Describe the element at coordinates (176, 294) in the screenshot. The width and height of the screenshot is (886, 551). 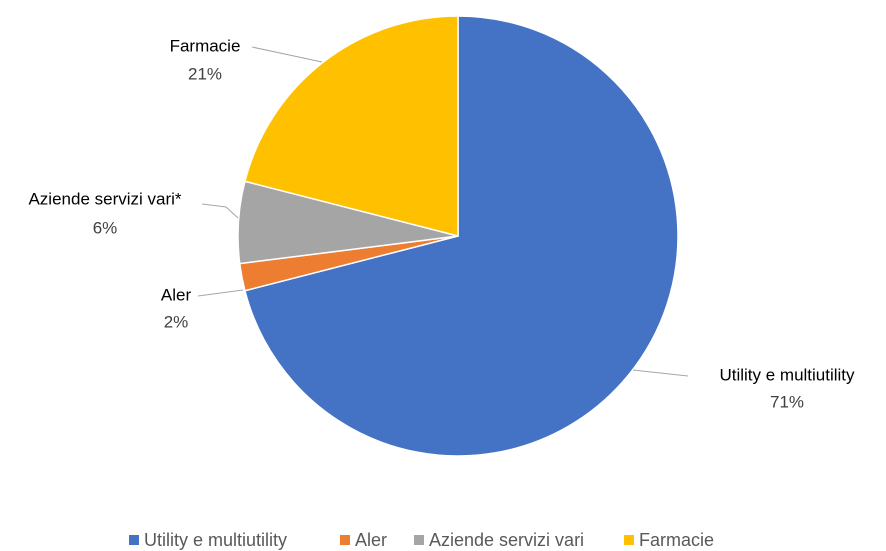
I see `data-label-name: Aler` at that location.